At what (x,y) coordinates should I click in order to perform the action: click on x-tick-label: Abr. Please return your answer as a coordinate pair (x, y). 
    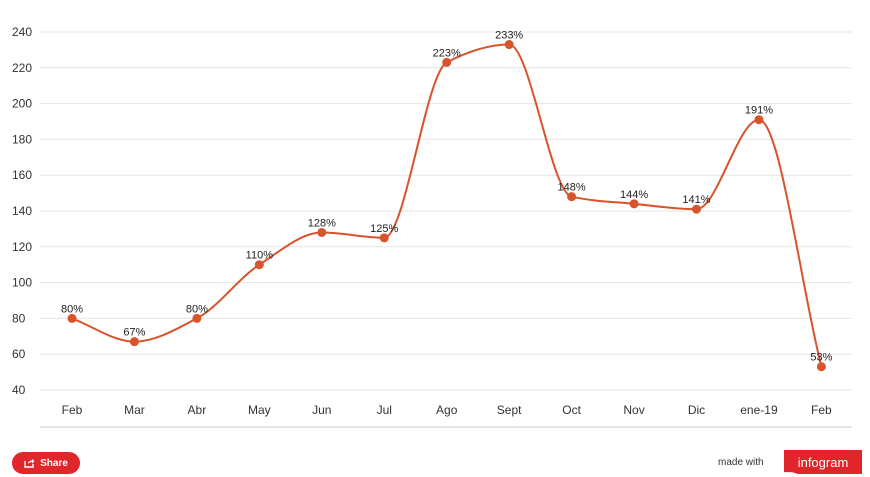
    Looking at the image, I should click on (197, 410).